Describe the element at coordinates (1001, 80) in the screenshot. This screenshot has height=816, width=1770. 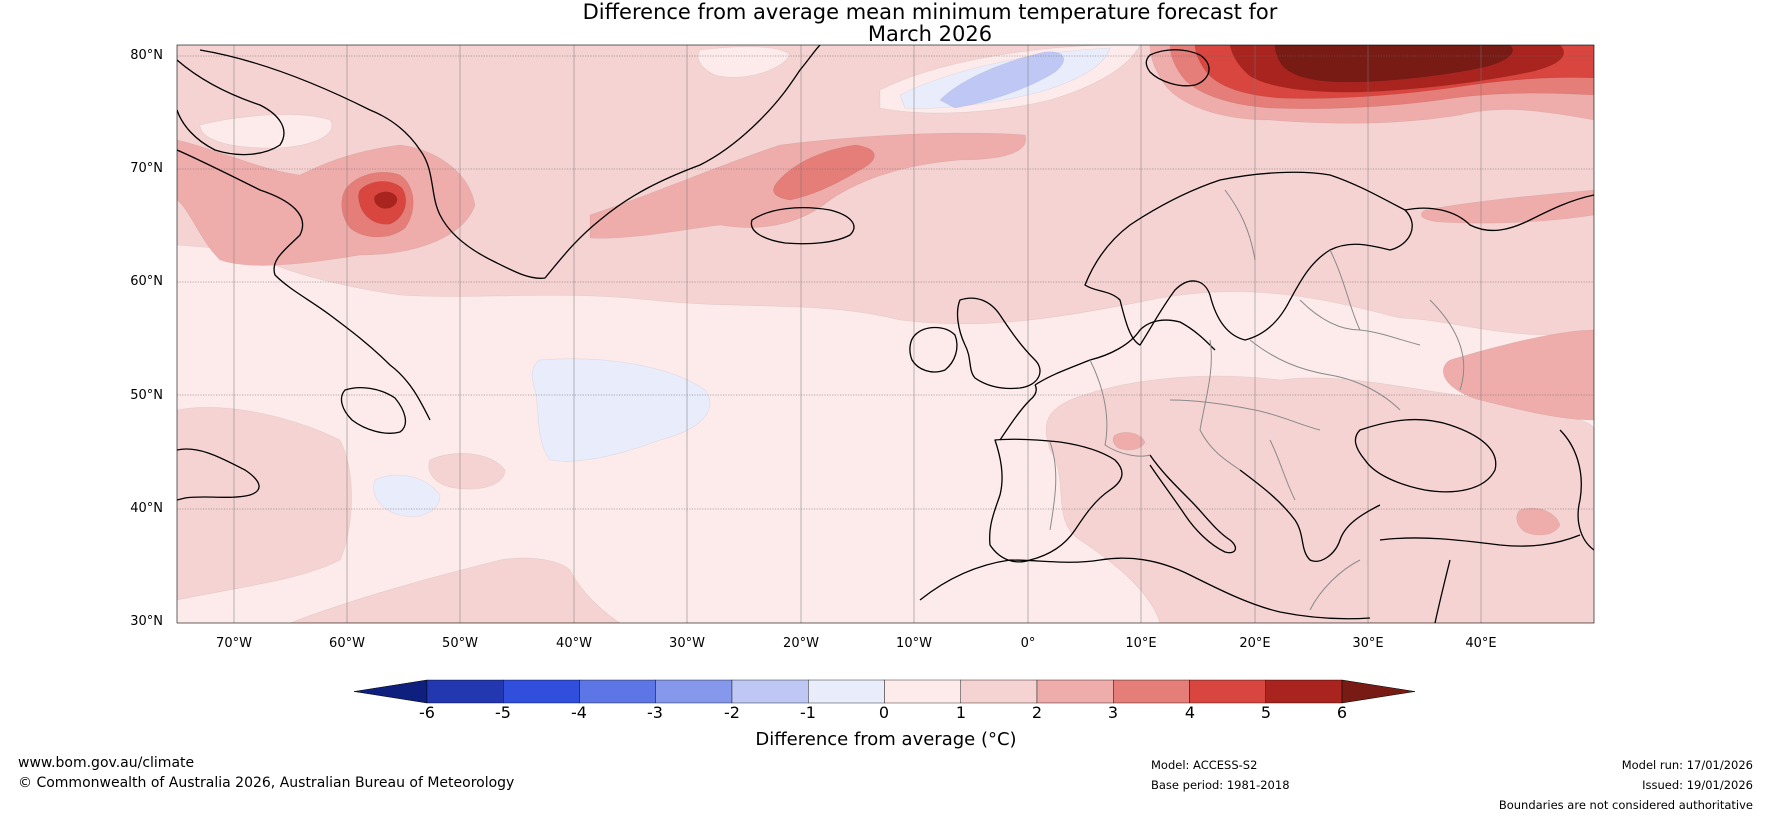
I see `anomaly-region-neg-1-svalbard` at that location.